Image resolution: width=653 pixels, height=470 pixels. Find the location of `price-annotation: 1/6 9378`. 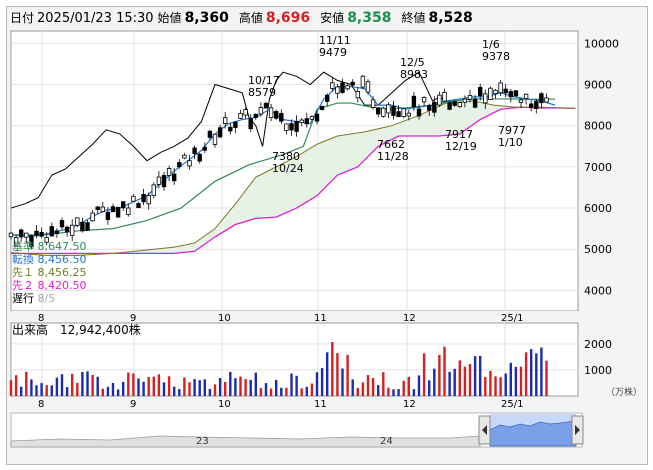

price-annotation: 1/6 9378 is located at coordinates (496, 50).